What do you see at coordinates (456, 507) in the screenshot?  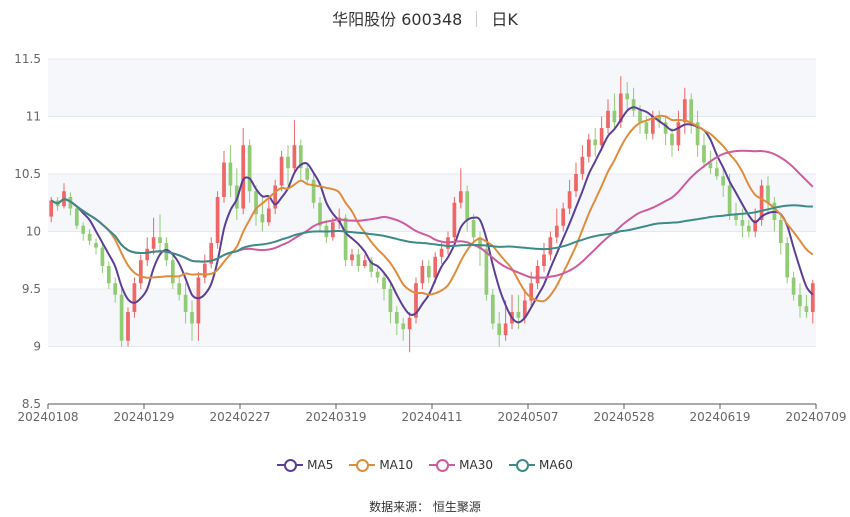 I see `source-value: 恒生聚源` at bounding box center [456, 507].